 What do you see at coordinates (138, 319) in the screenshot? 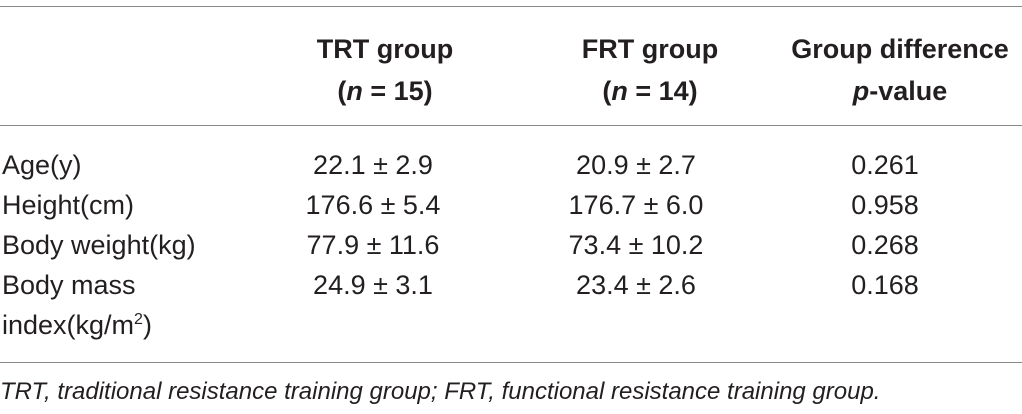
I see `row-label-superscript: 2` at bounding box center [138, 319].